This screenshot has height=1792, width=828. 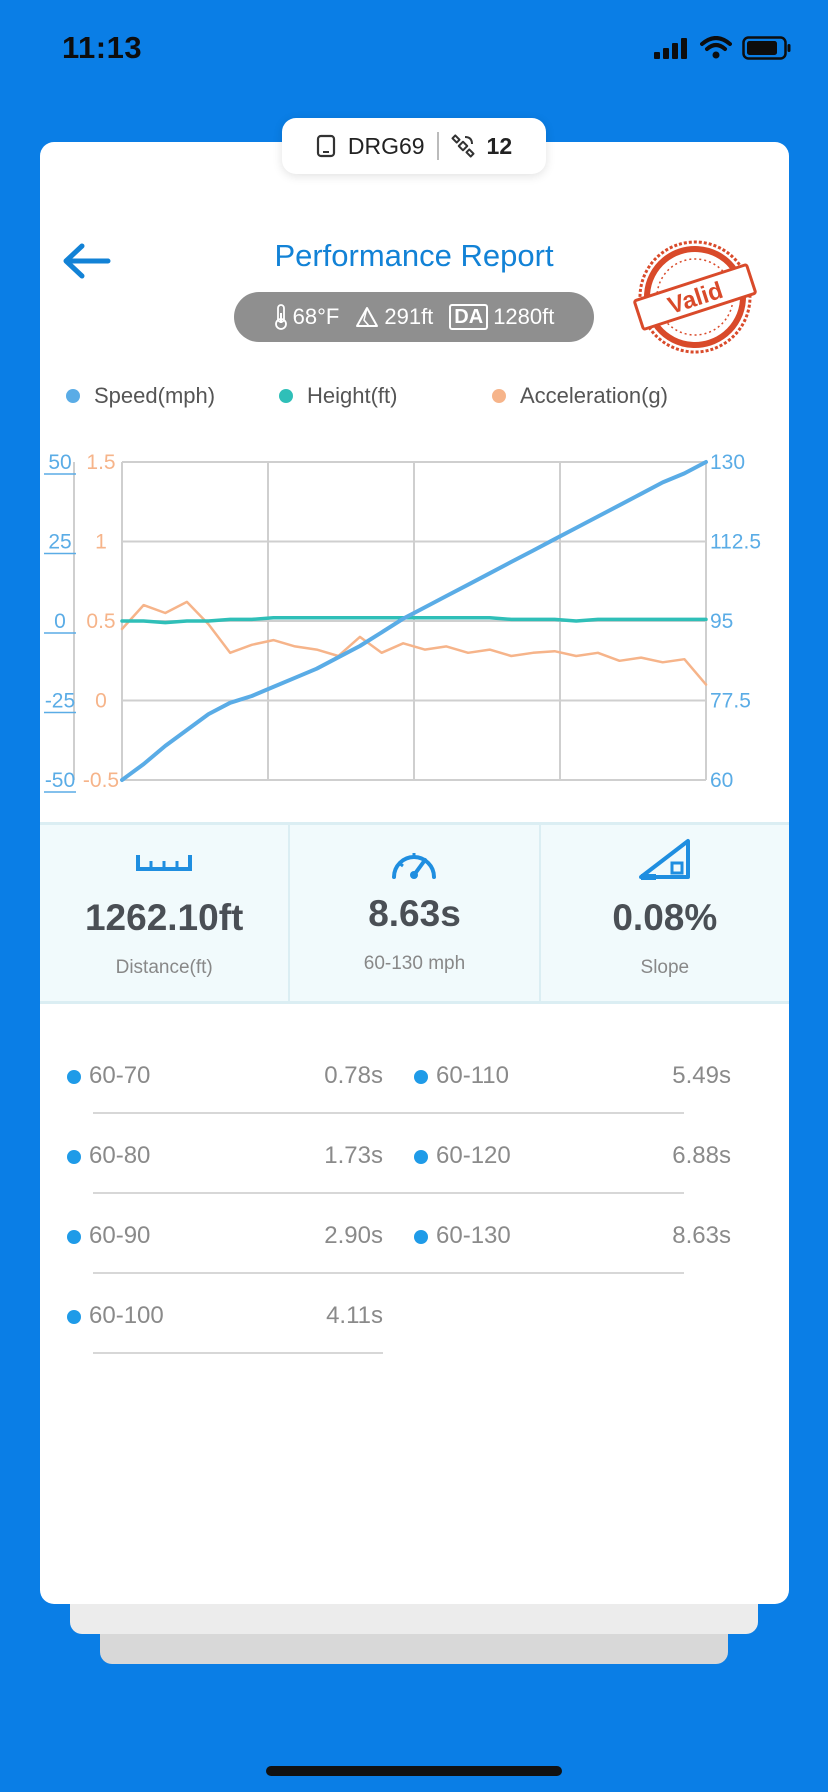 What do you see at coordinates (225, 1160) in the screenshot?
I see `split-row: 60-80 1.73s` at bounding box center [225, 1160].